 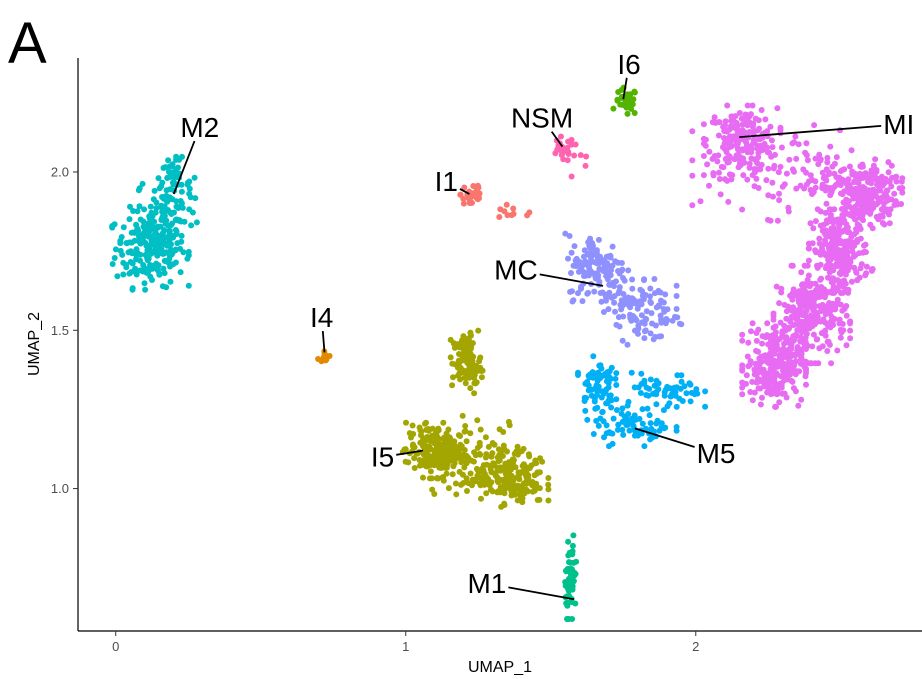 I want to click on leader-line-mi, so click(x=810, y=131).